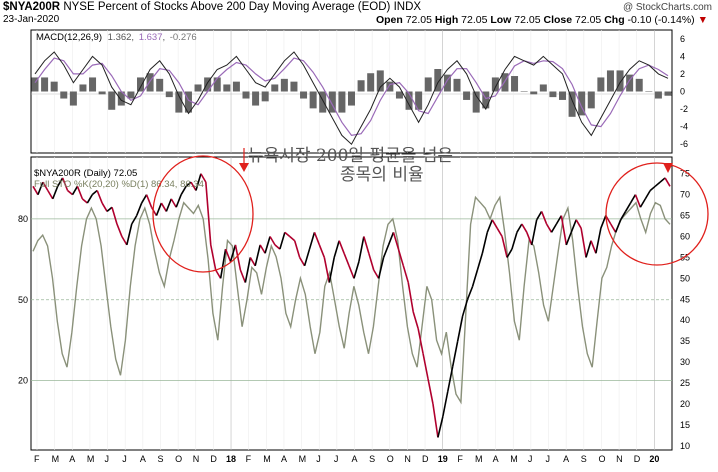 The height and width of the screenshot is (472, 718). What do you see at coordinates (23, 300) in the screenshot?
I see `left-y-tick-label: 50` at bounding box center [23, 300].